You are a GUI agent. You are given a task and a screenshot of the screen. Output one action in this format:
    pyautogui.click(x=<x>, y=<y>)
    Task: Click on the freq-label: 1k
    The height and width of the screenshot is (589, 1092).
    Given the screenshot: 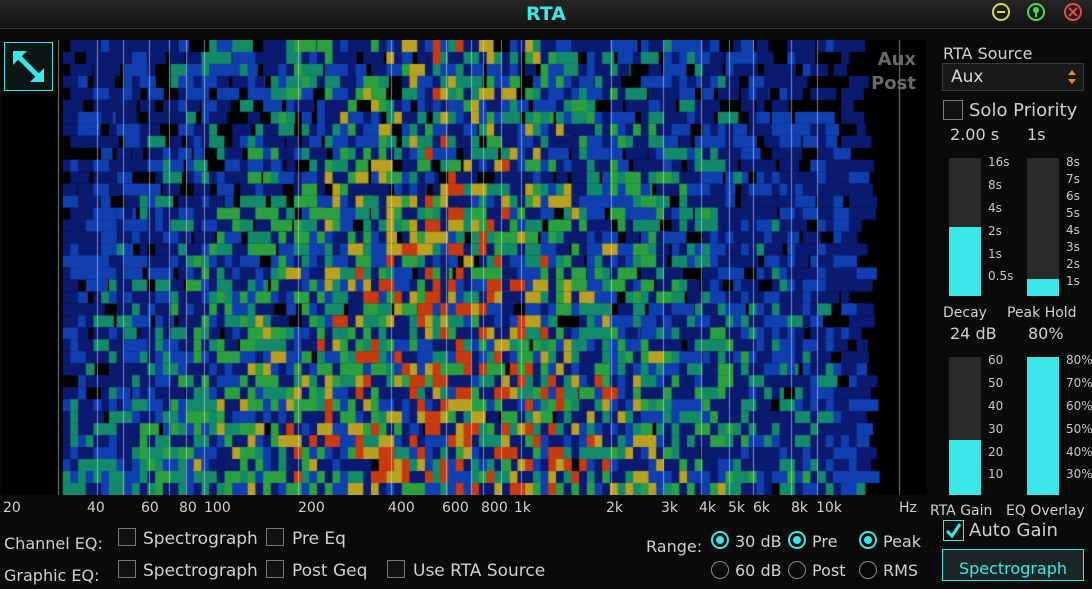 What is the action you would take?
    pyautogui.click(x=522, y=508)
    